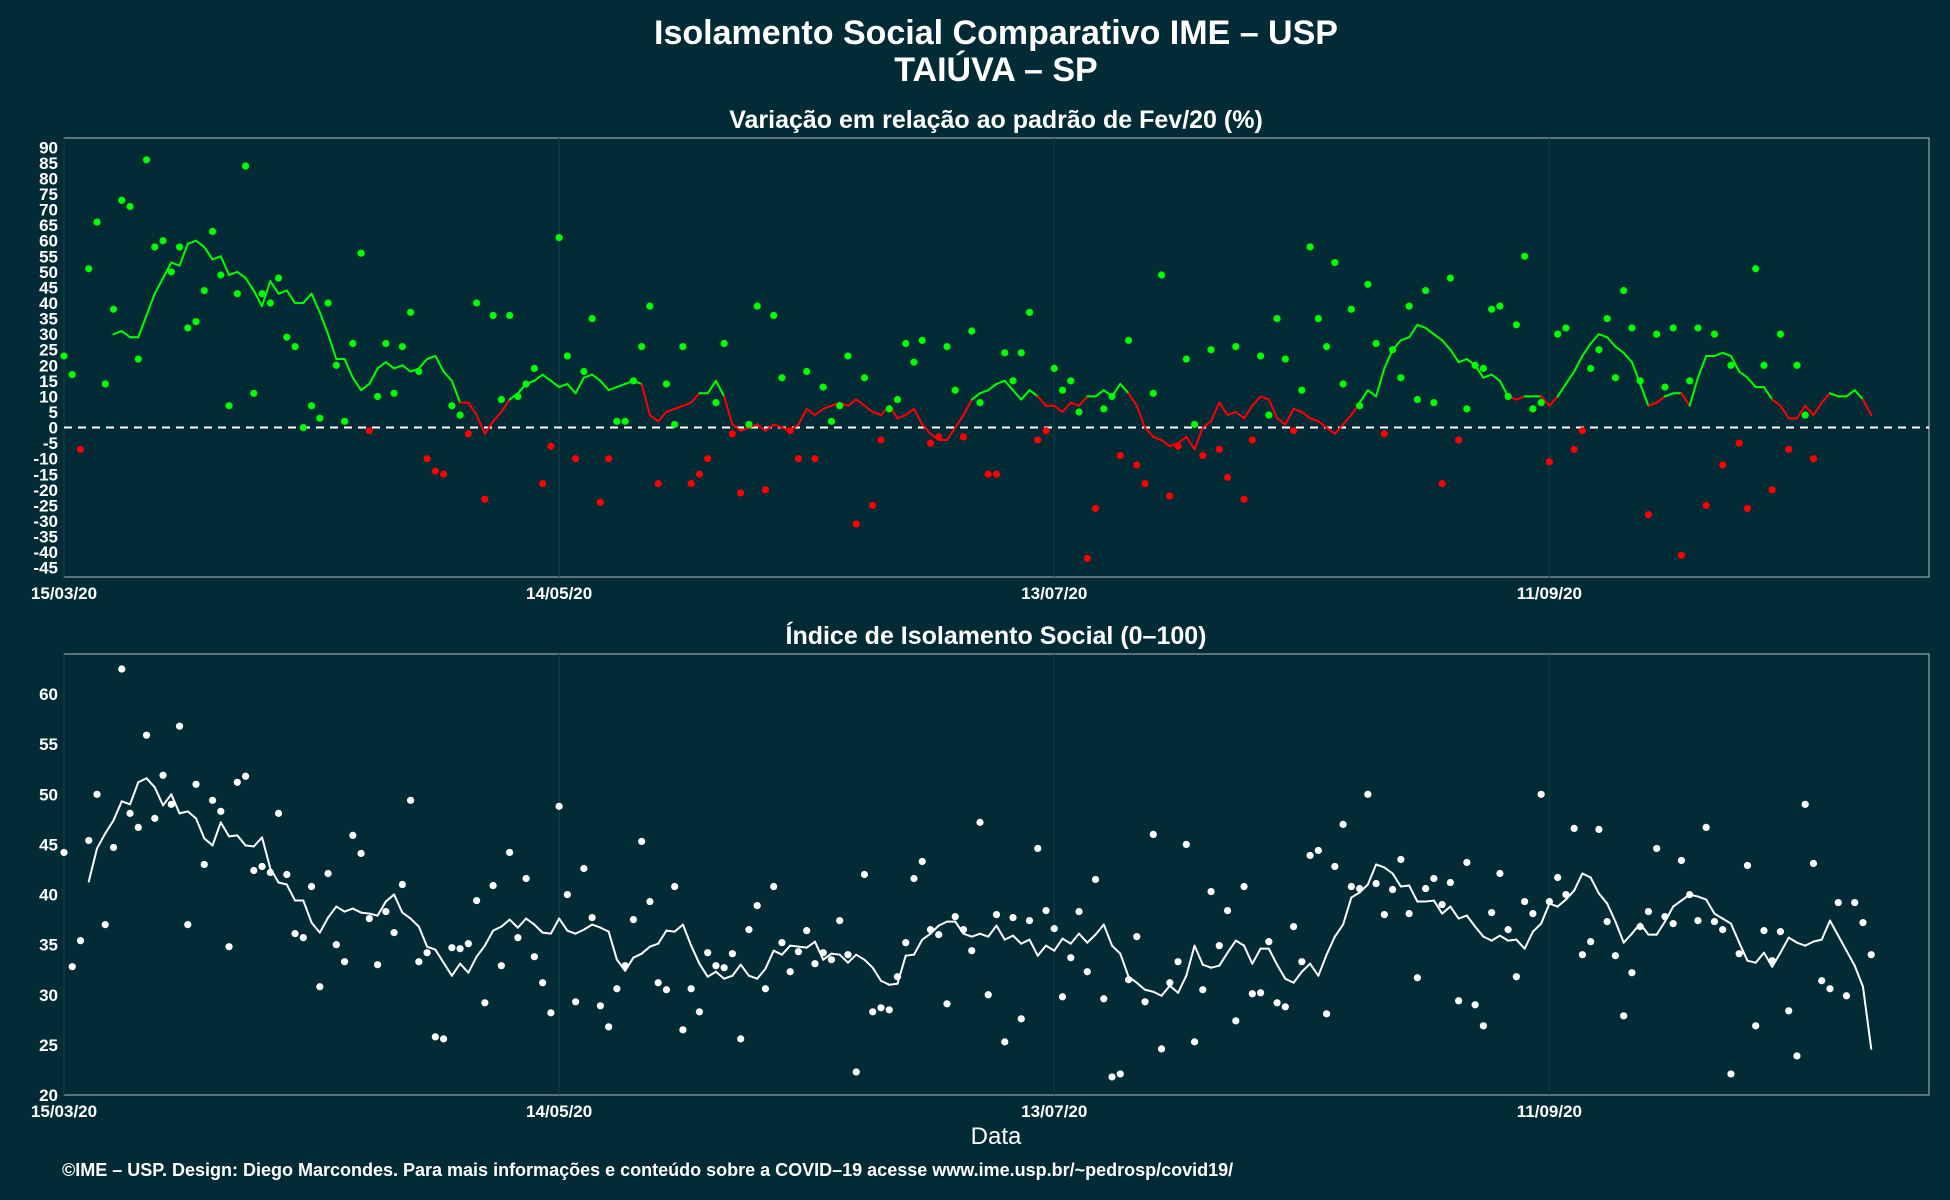 The height and width of the screenshot is (1200, 1950). What do you see at coordinates (48, 225) in the screenshot?
I see `y-tick-label: 65` at bounding box center [48, 225].